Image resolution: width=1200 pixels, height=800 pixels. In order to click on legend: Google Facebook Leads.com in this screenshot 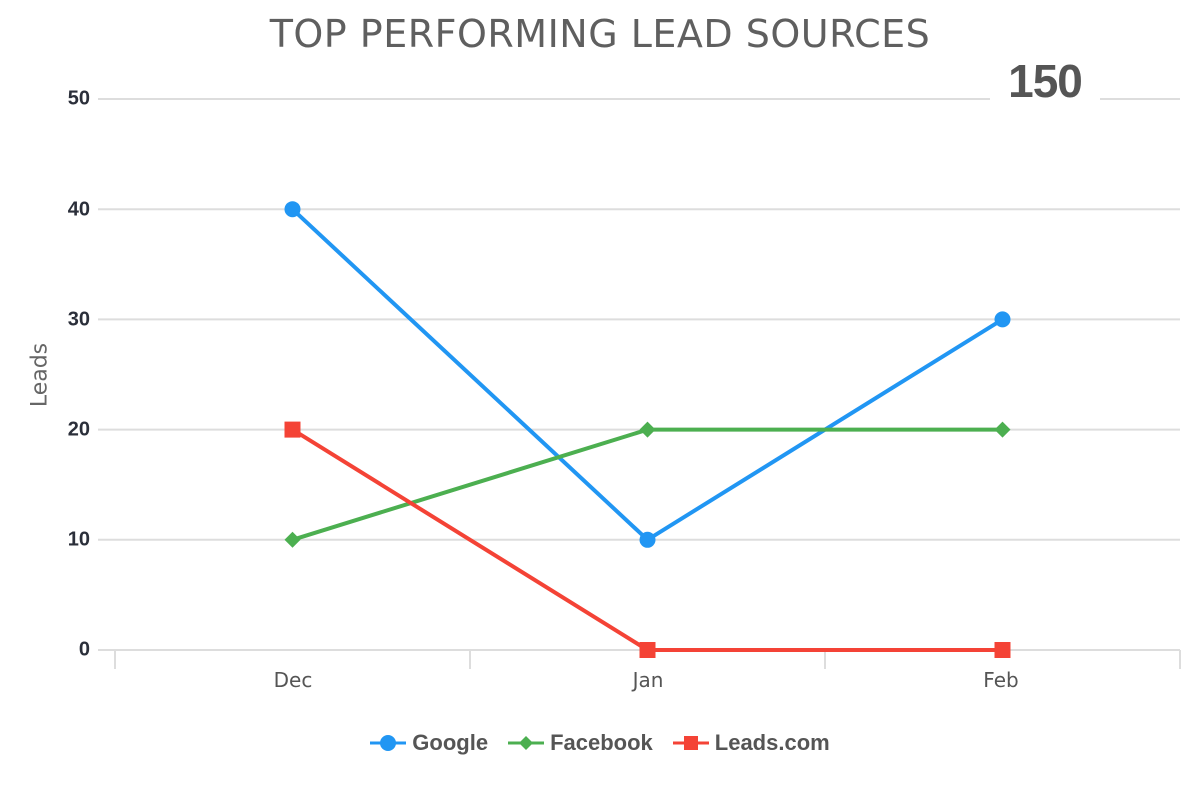, I will do `click(600, 743)`.